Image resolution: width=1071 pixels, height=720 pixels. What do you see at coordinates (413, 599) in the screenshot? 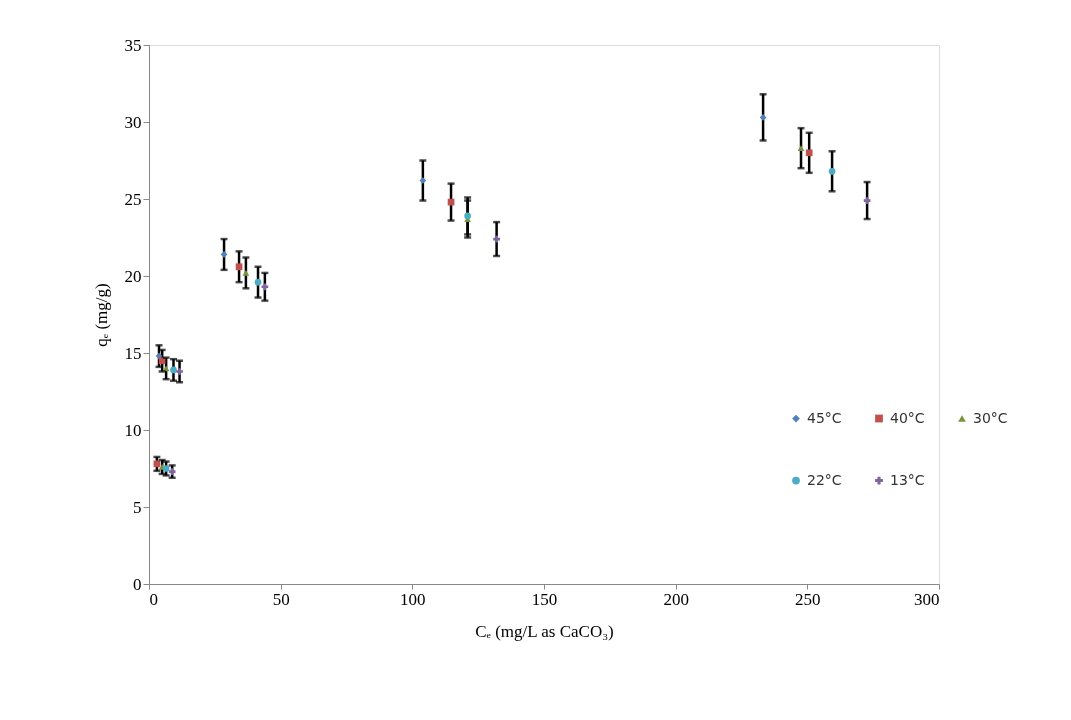
I see `x-tick-label: 100` at bounding box center [413, 599].